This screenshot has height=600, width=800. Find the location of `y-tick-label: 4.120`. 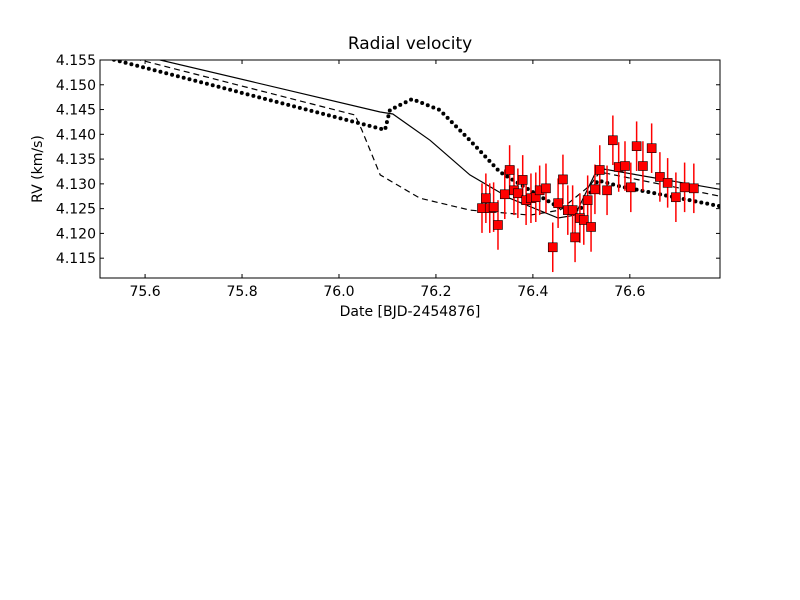

y-tick-label: 4.120 is located at coordinates (76, 234).